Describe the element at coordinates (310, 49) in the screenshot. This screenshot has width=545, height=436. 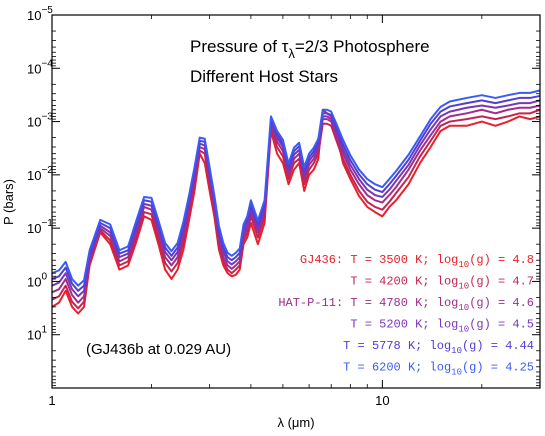
I see `chart-title-line1: Pressure of τλ=2/3 Photosphere` at that location.